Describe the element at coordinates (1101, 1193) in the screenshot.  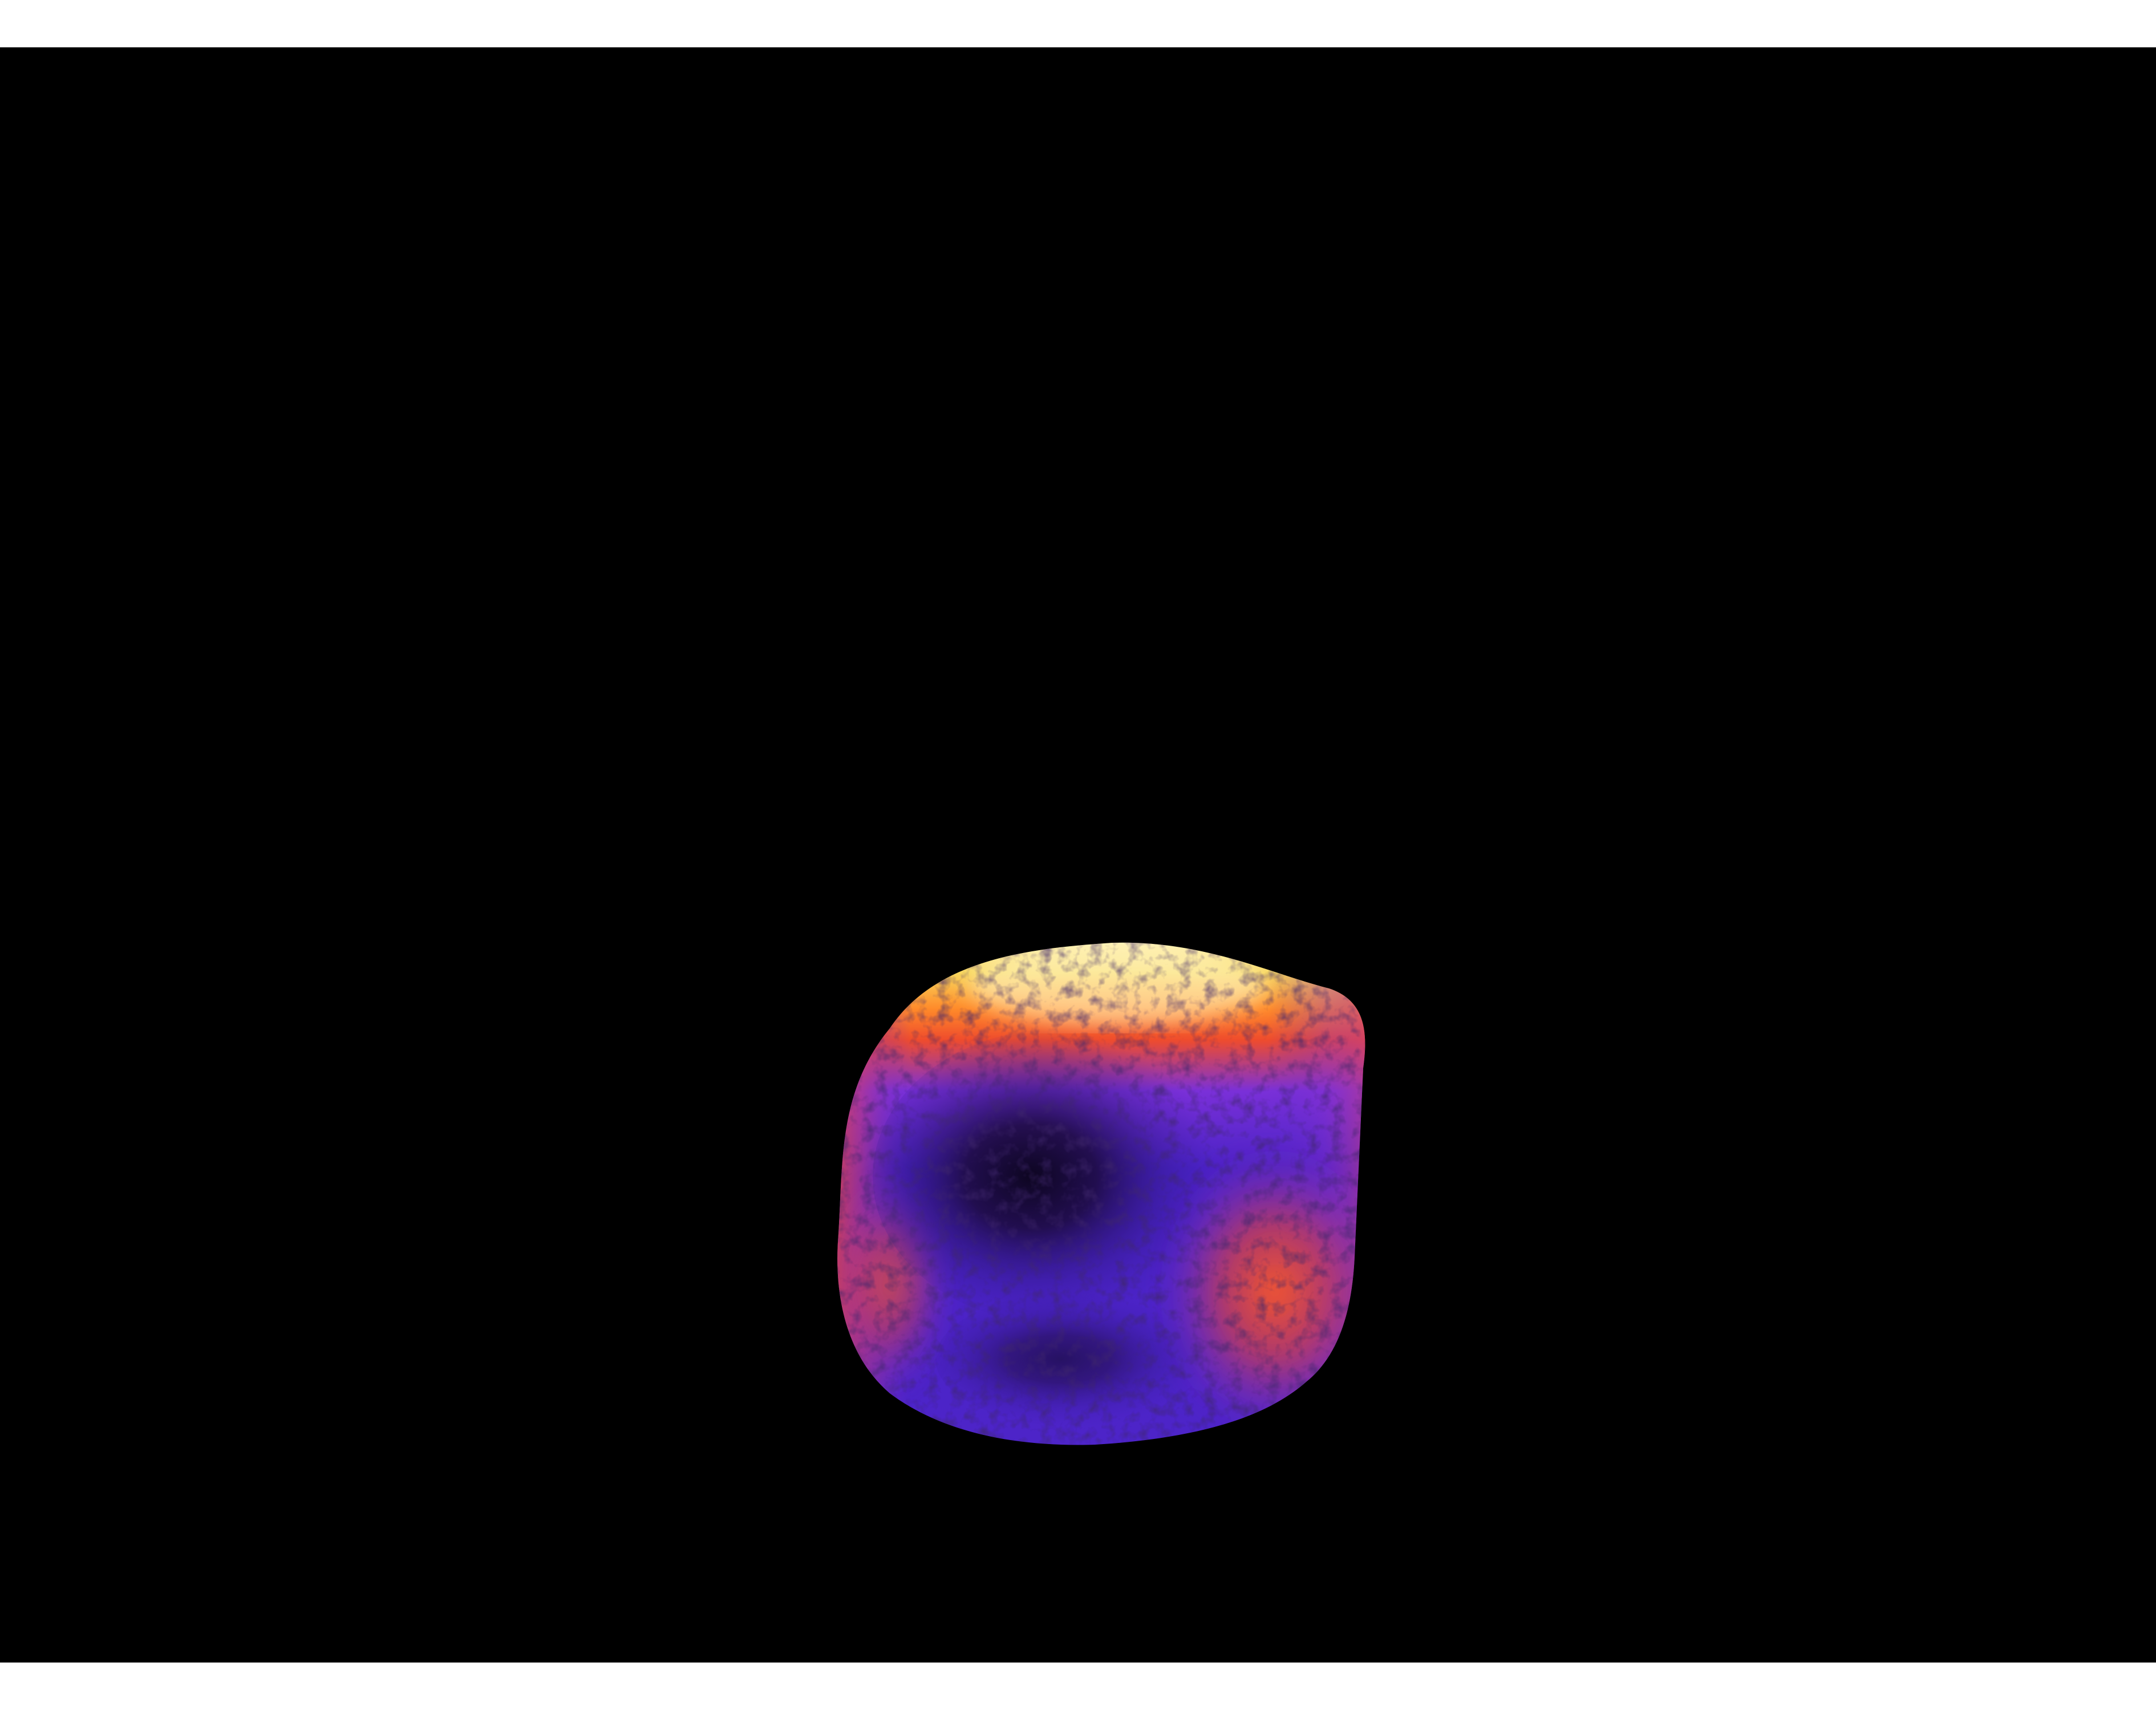
I see `thermal-object` at that location.